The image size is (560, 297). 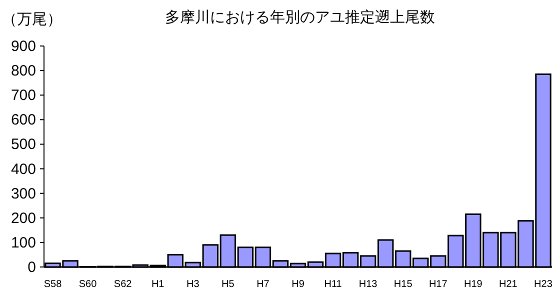 What do you see at coordinates (23, 145) in the screenshot?
I see `y-tick-label: 500` at bounding box center [23, 145].